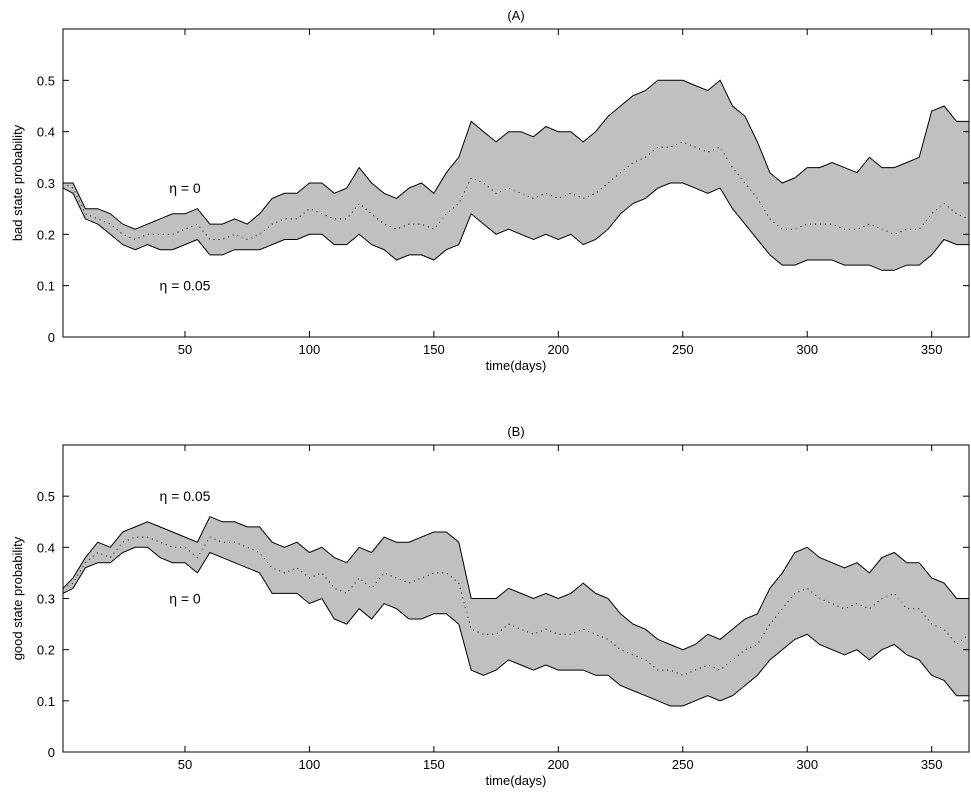 This screenshot has width=971, height=802. Describe the element at coordinates (17, 182) in the screenshot. I see `y-axis-label: bad state probability` at that location.